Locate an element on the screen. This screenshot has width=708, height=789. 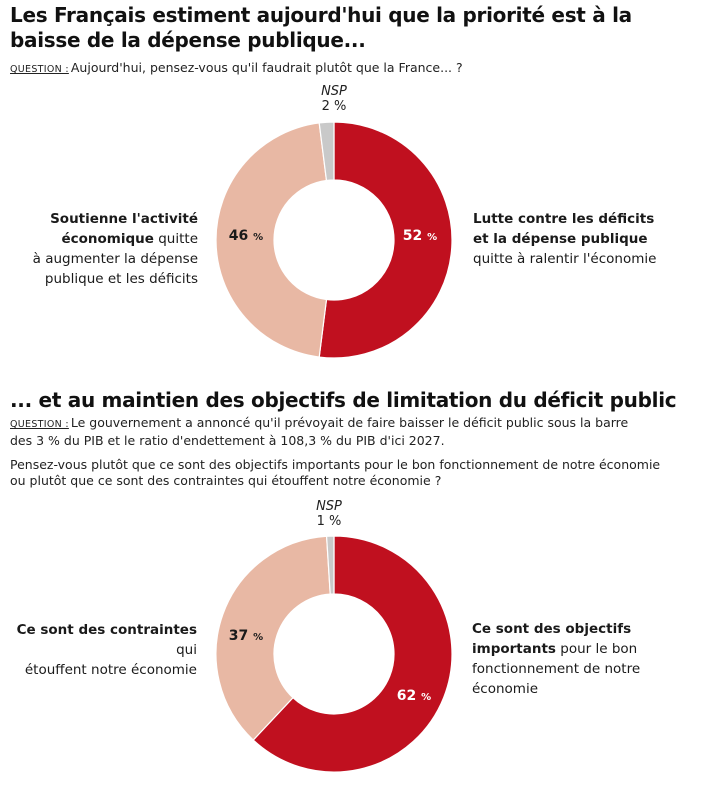
label-bold: Soutienne l'activité is located at coordinates (124, 219).